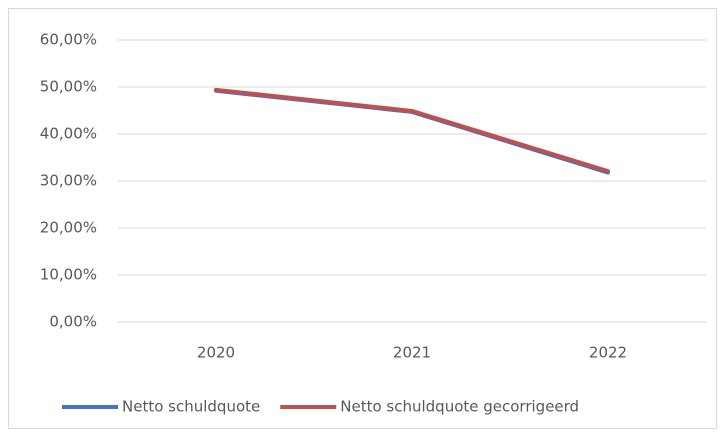 This screenshot has height=437, width=725. What do you see at coordinates (68, 40) in the screenshot?
I see `y-tick-label: 60,00%` at bounding box center [68, 40].